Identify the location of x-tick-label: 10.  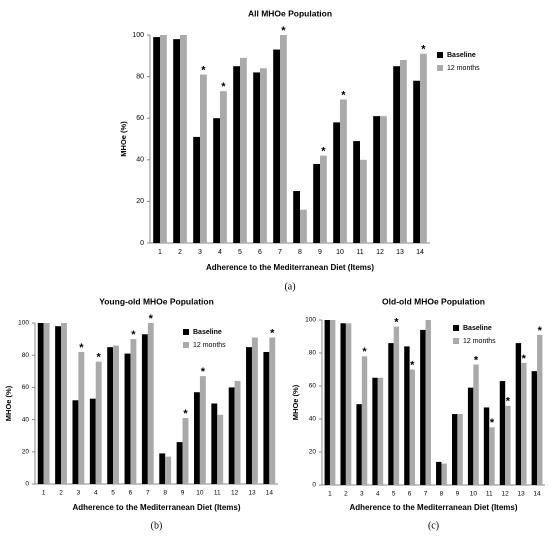
(340, 252).